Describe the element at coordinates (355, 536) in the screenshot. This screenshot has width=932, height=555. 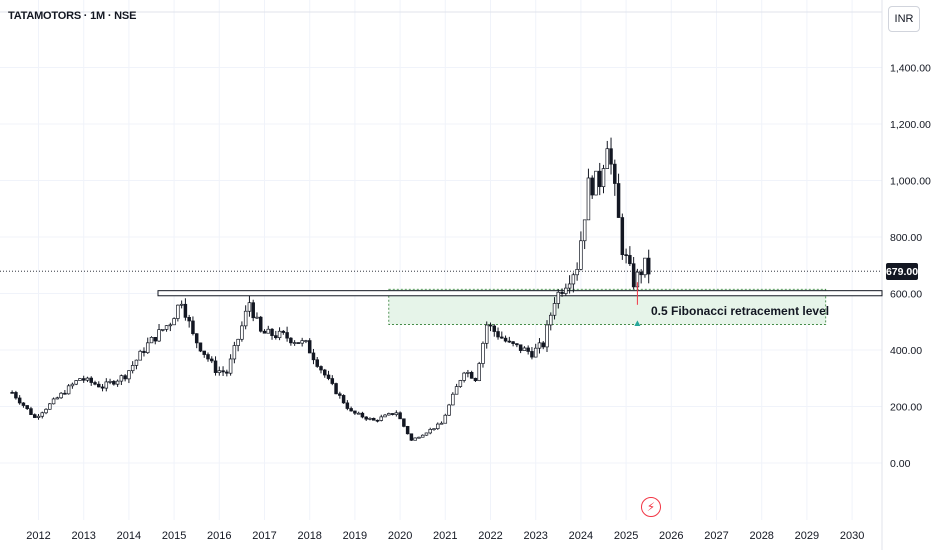
I see `x-tick-label: 2019` at that location.